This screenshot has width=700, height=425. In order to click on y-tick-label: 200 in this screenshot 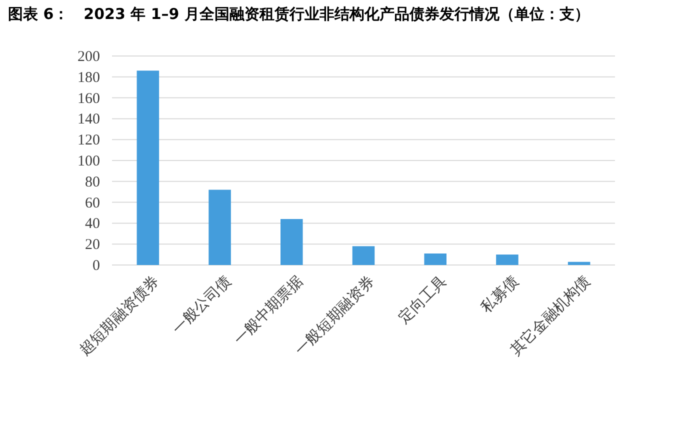, I will do `click(89, 57)`.